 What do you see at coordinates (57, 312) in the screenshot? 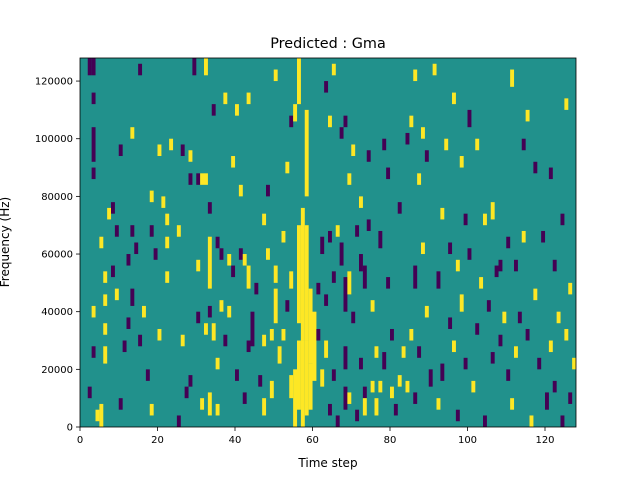
I see `y-tick-label-2: 40000` at bounding box center [57, 312].